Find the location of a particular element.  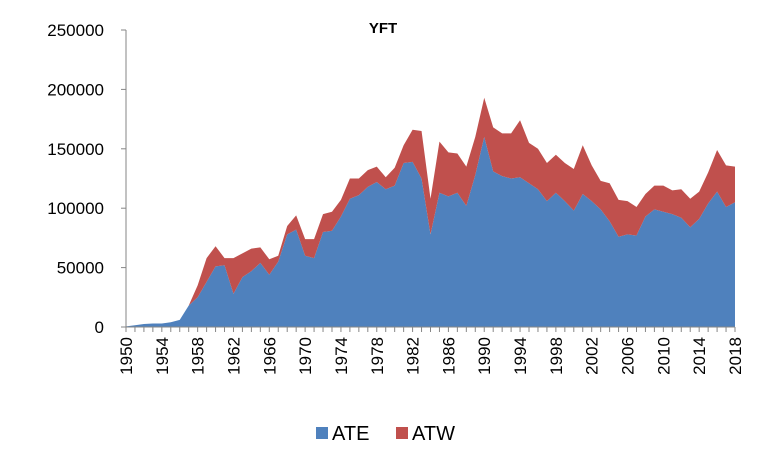

legend-swatch-atw is located at coordinates (402, 433).